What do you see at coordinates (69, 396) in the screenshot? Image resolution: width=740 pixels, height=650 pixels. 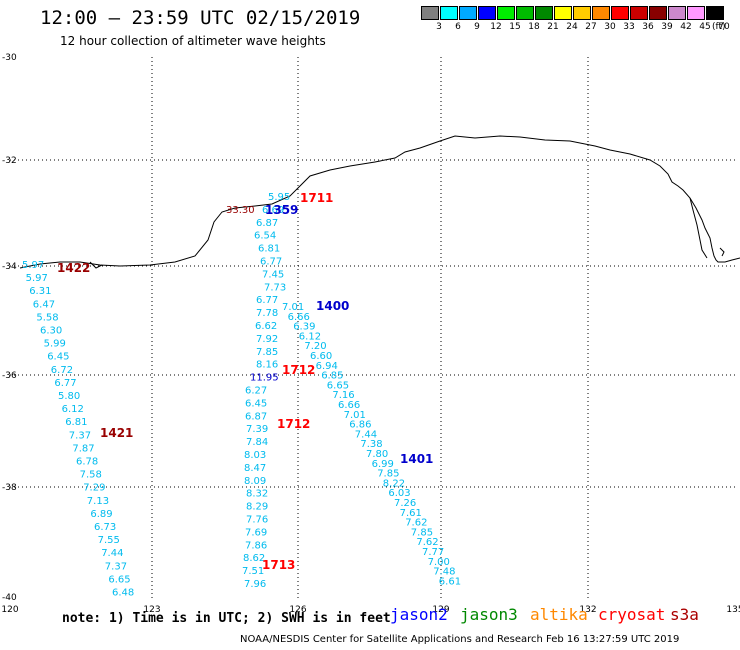 I see `wave-height-point: 5.80` at bounding box center [69, 396].